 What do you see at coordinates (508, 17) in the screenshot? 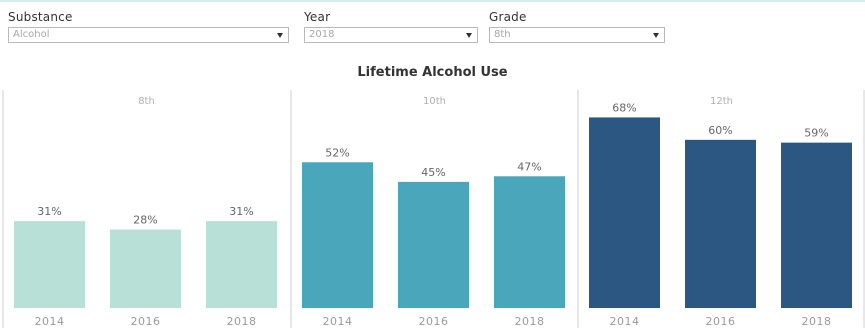
I see `grade-filter-label: Grade` at bounding box center [508, 17].